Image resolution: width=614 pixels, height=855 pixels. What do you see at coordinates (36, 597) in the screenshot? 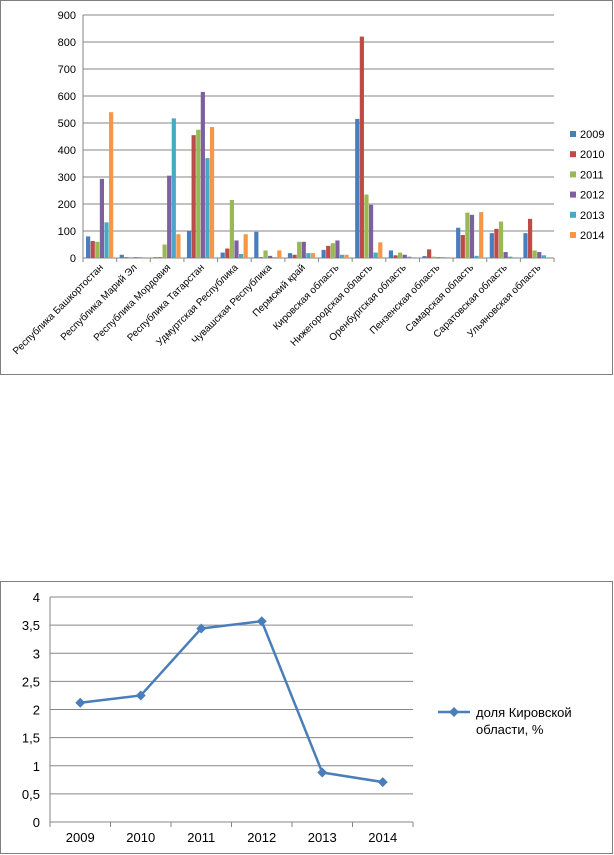
I see `y-tick-label: 4` at bounding box center [36, 597].